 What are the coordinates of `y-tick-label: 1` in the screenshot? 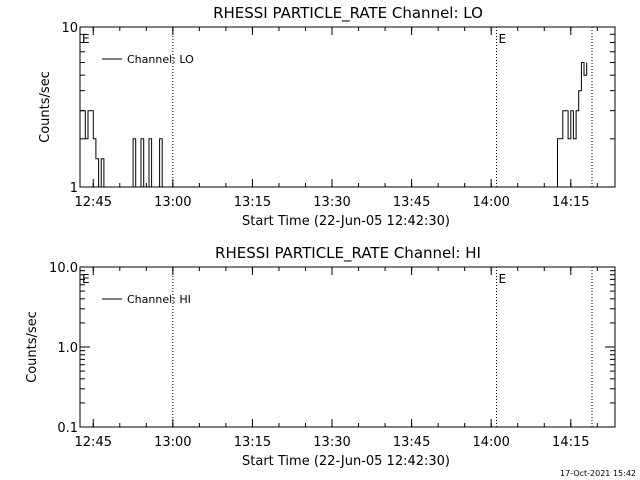 It's located at (74, 188).